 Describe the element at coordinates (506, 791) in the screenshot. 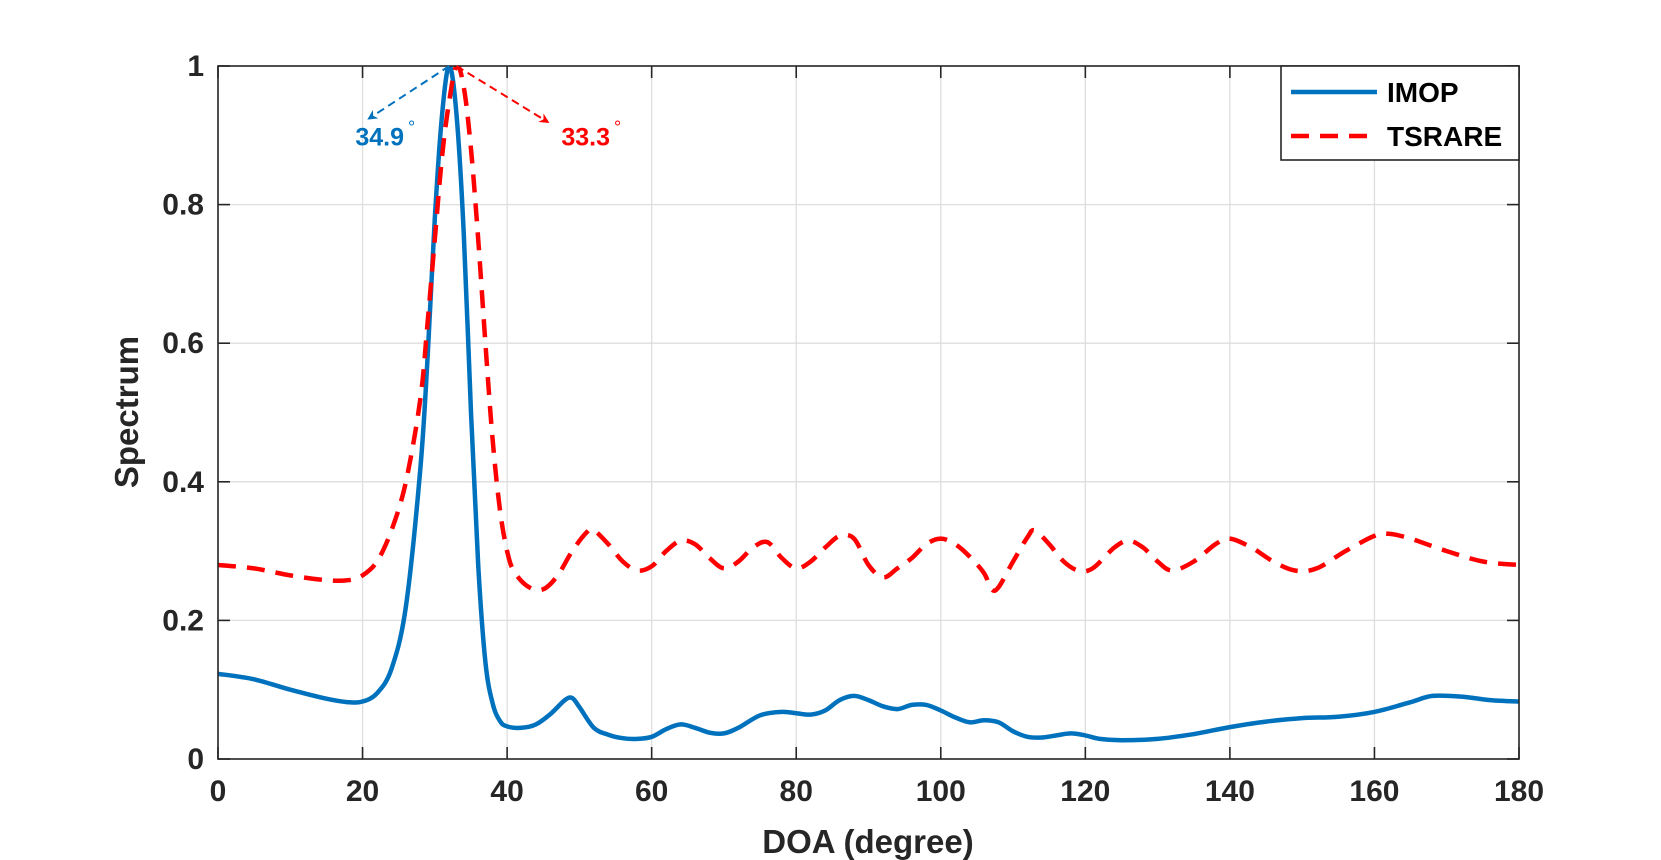

I see `x-tick-label: 40` at that location.